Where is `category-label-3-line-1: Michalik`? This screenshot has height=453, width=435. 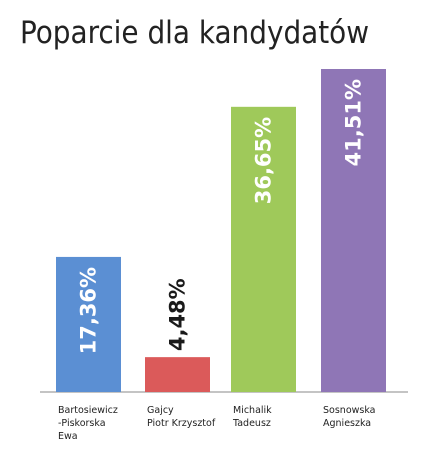
category-label-3-line-1: Michalik is located at coordinates (252, 410).